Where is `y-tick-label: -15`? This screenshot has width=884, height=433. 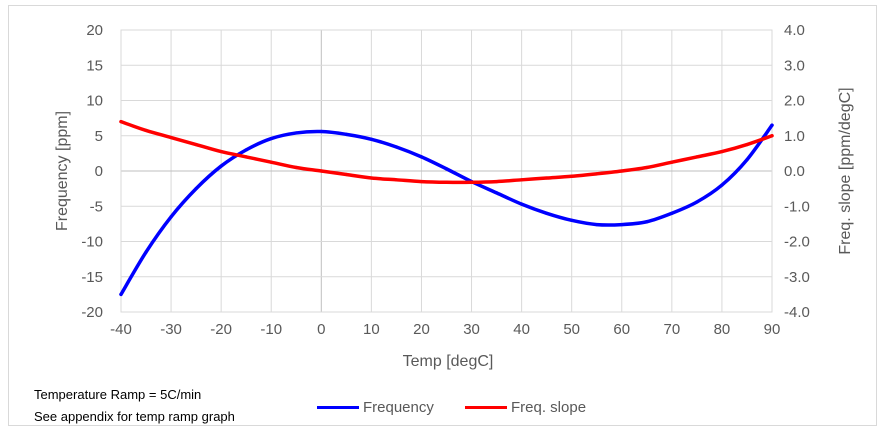
y-tick-label: -15 is located at coordinates (92, 277).